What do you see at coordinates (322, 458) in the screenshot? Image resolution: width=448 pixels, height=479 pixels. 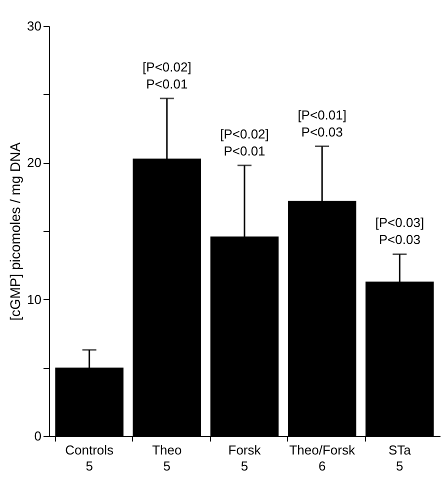 I see `x-tick-label: Theo/Forsk 6` at bounding box center [322, 458].